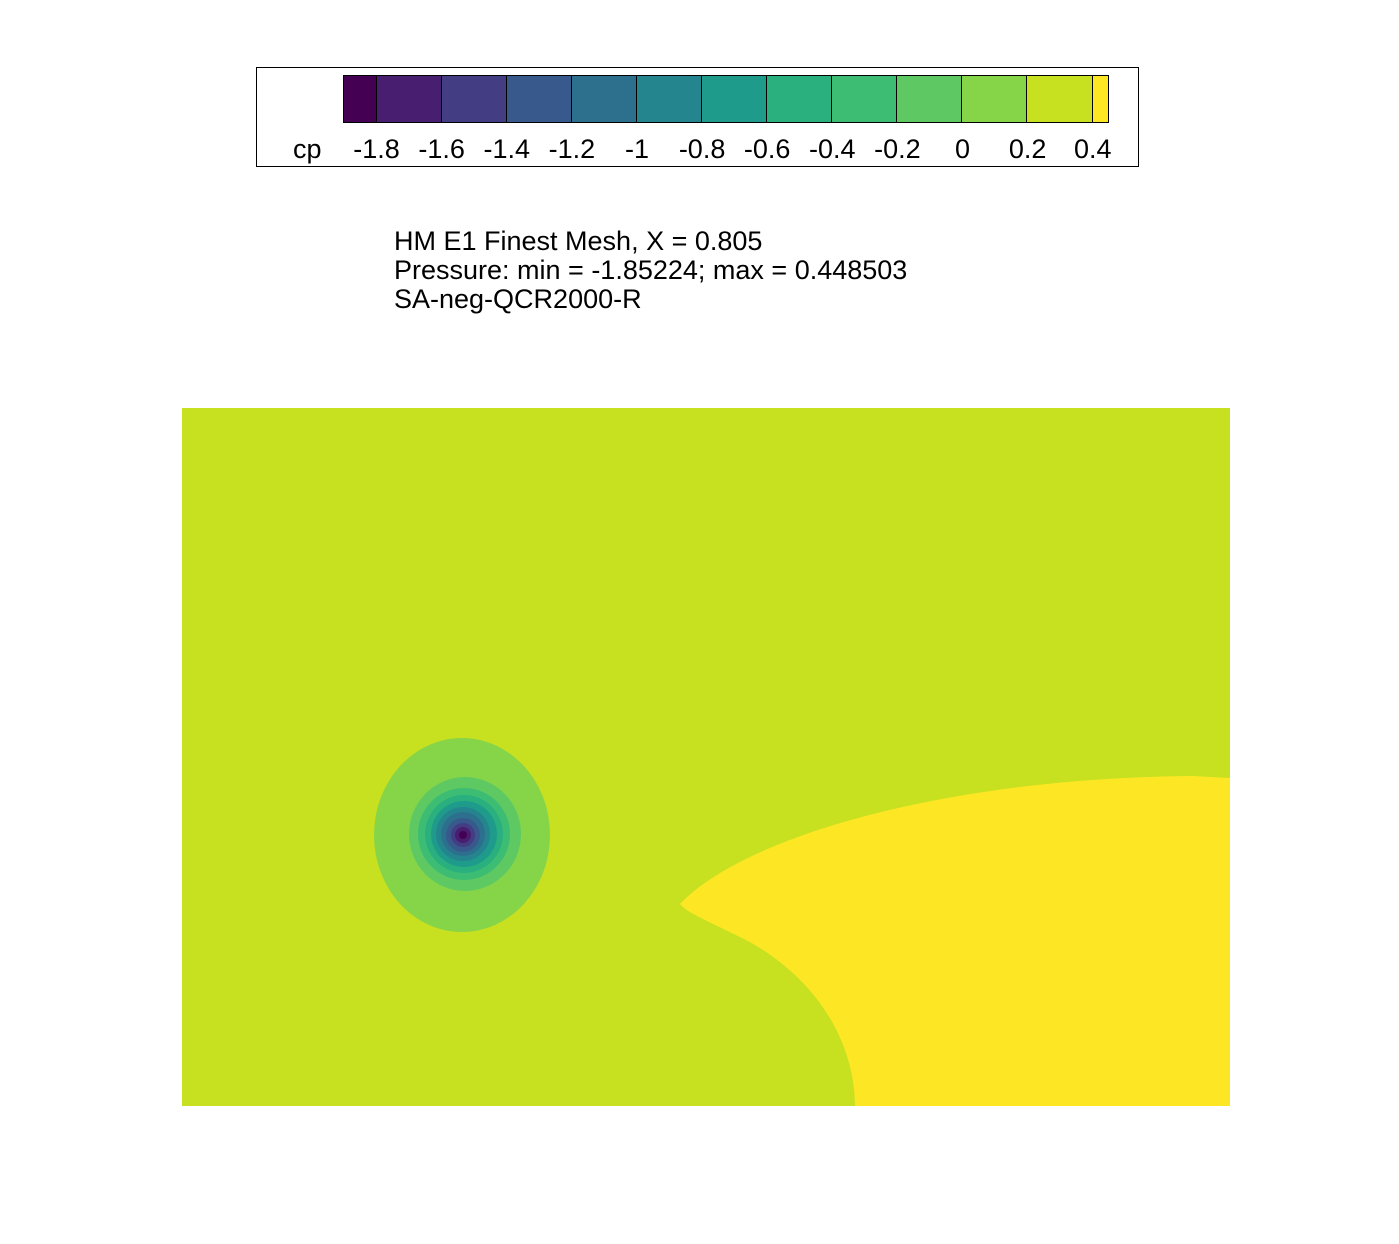 This screenshot has width=1399, height=1244. Describe the element at coordinates (955, 941) in the screenshot. I see `high-pressure-region` at that location.